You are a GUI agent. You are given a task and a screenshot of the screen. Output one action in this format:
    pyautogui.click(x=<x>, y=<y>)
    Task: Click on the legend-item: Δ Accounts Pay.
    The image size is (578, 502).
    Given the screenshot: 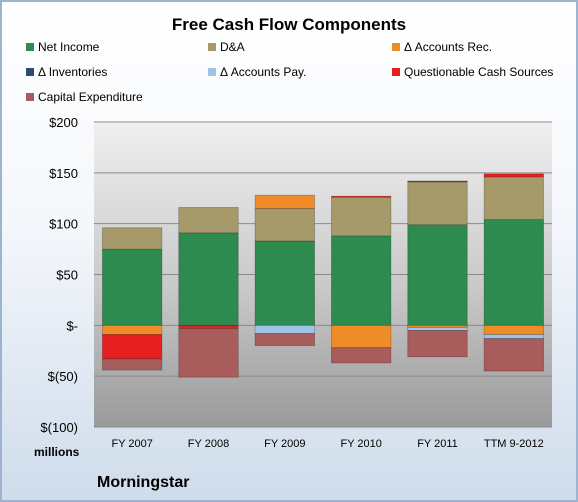 What is the action you would take?
    pyautogui.click(x=257, y=72)
    